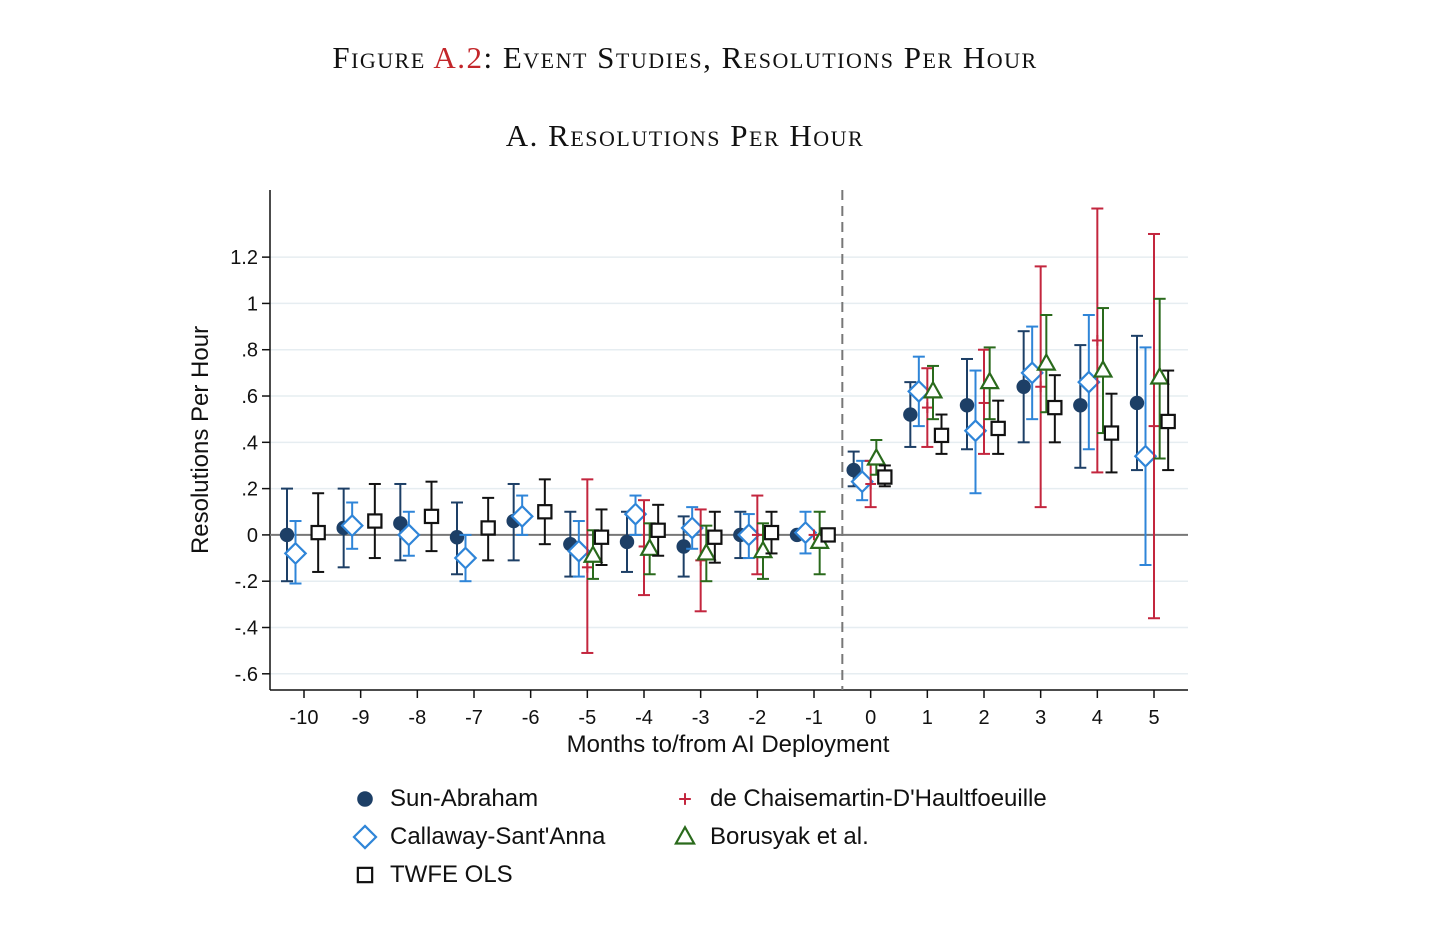 The height and width of the screenshot is (931, 1456). Describe the element at coordinates (249, 443) in the screenshot. I see `y-tick-label: .4` at that location.